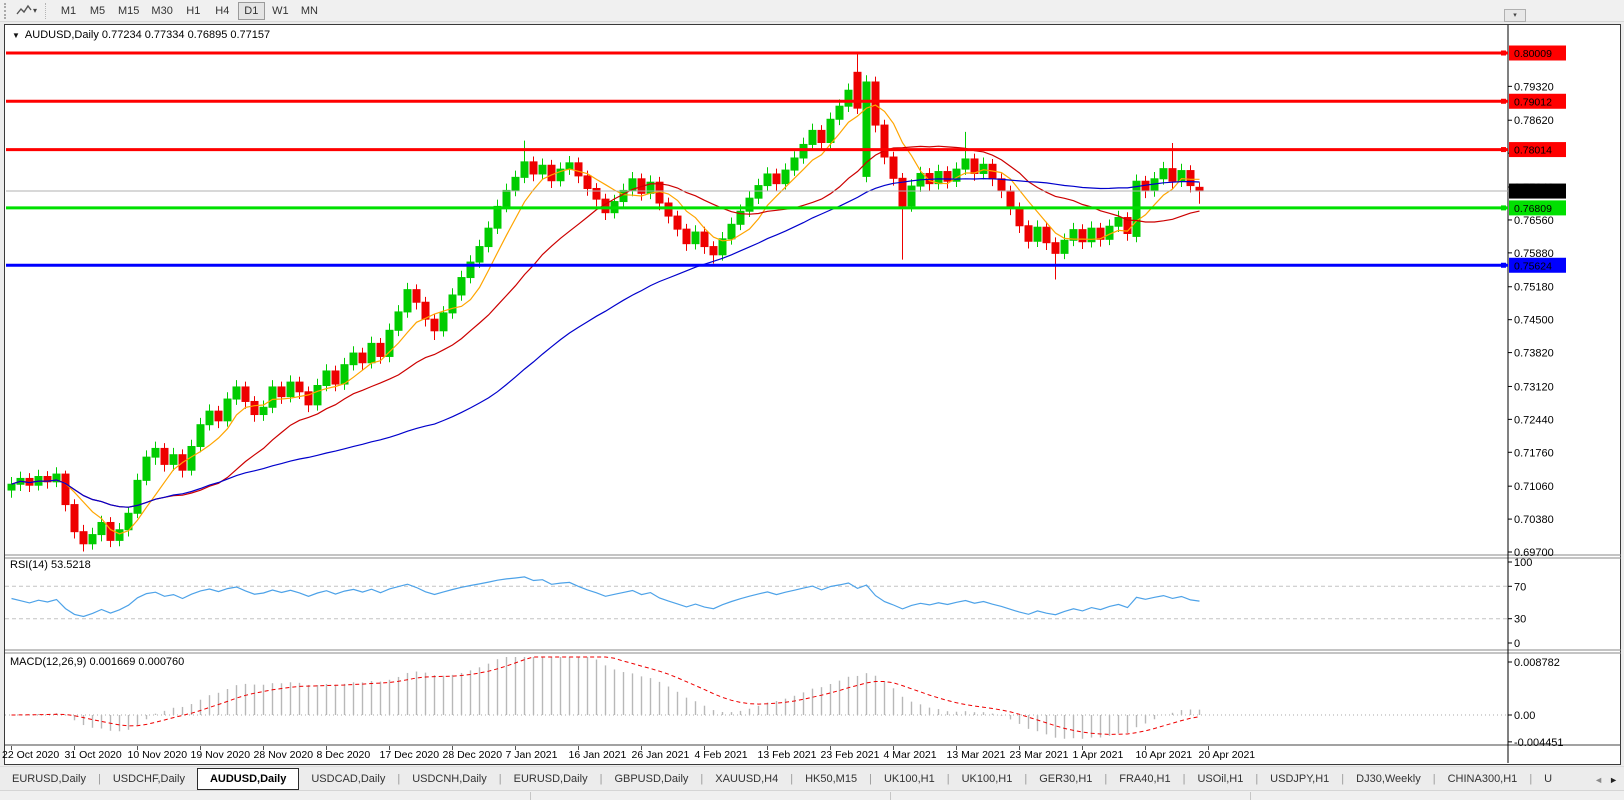 This screenshot has height=800, width=1624. What do you see at coordinates (1482, 779) in the screenshot?
I see `tab-china300-h1: CHINA300,H1` at bounding box center [1482, 779].